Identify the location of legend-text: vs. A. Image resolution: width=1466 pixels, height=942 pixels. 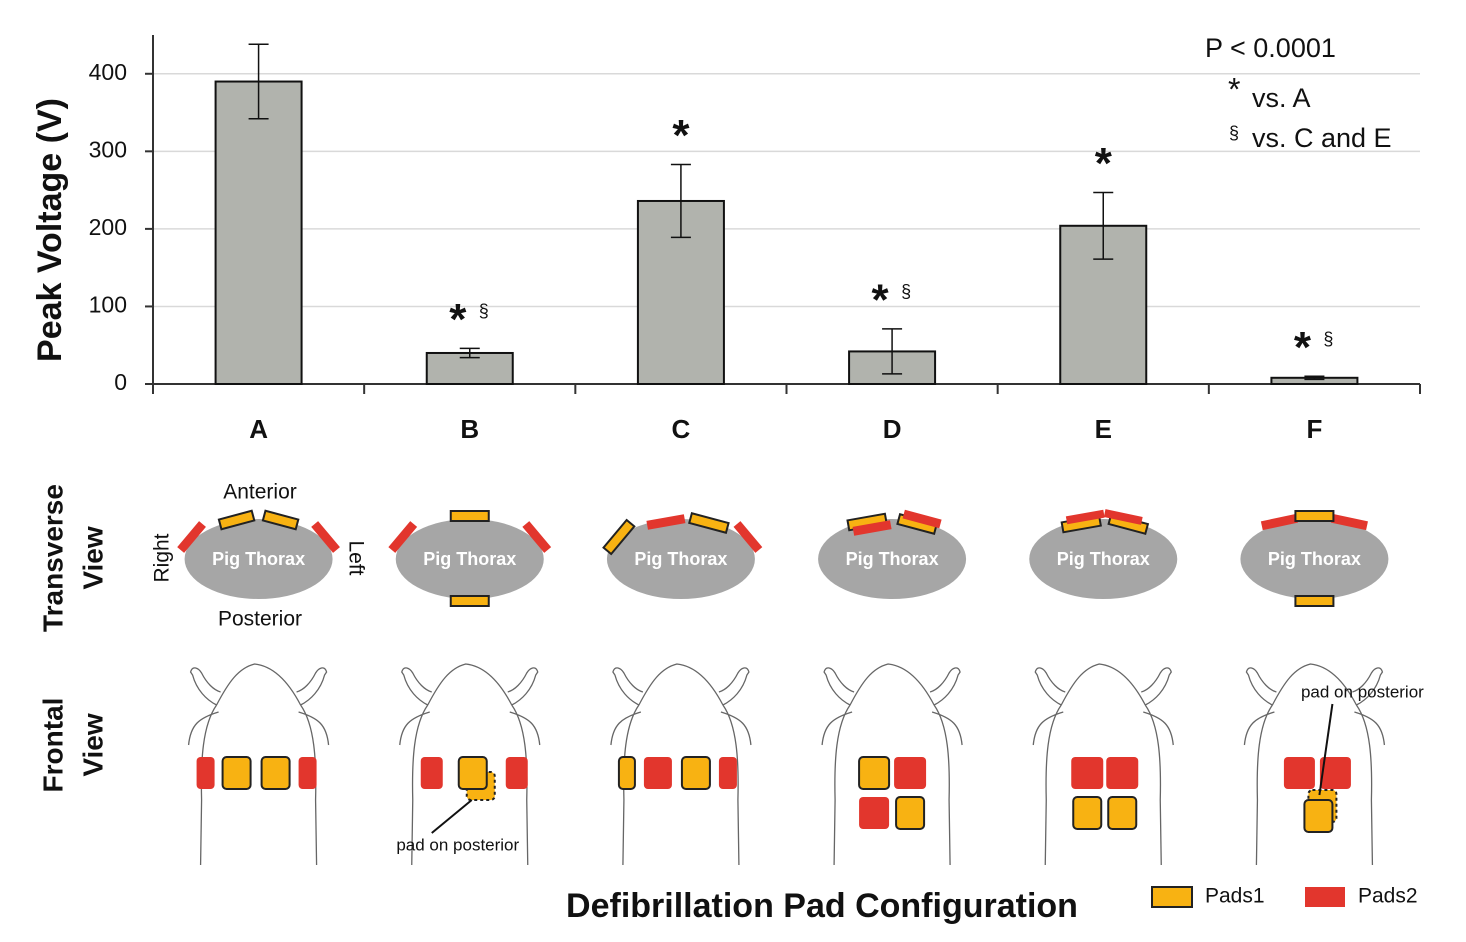
(1281, 98).